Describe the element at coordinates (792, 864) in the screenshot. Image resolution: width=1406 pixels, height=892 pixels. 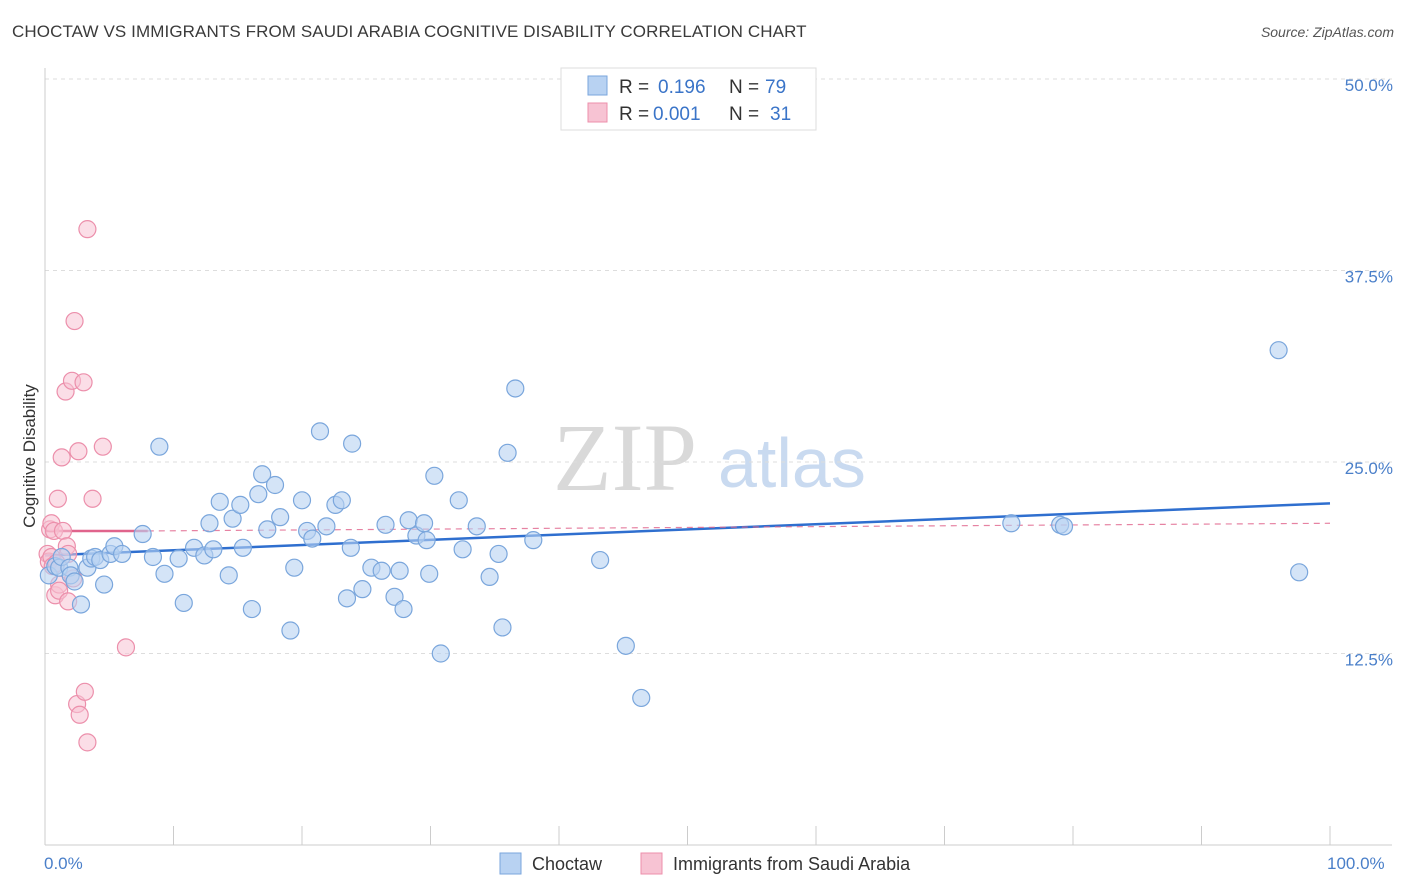
I see `bottom-legend-label-saudi: Immigrants from Saudi Arabia` at that location.